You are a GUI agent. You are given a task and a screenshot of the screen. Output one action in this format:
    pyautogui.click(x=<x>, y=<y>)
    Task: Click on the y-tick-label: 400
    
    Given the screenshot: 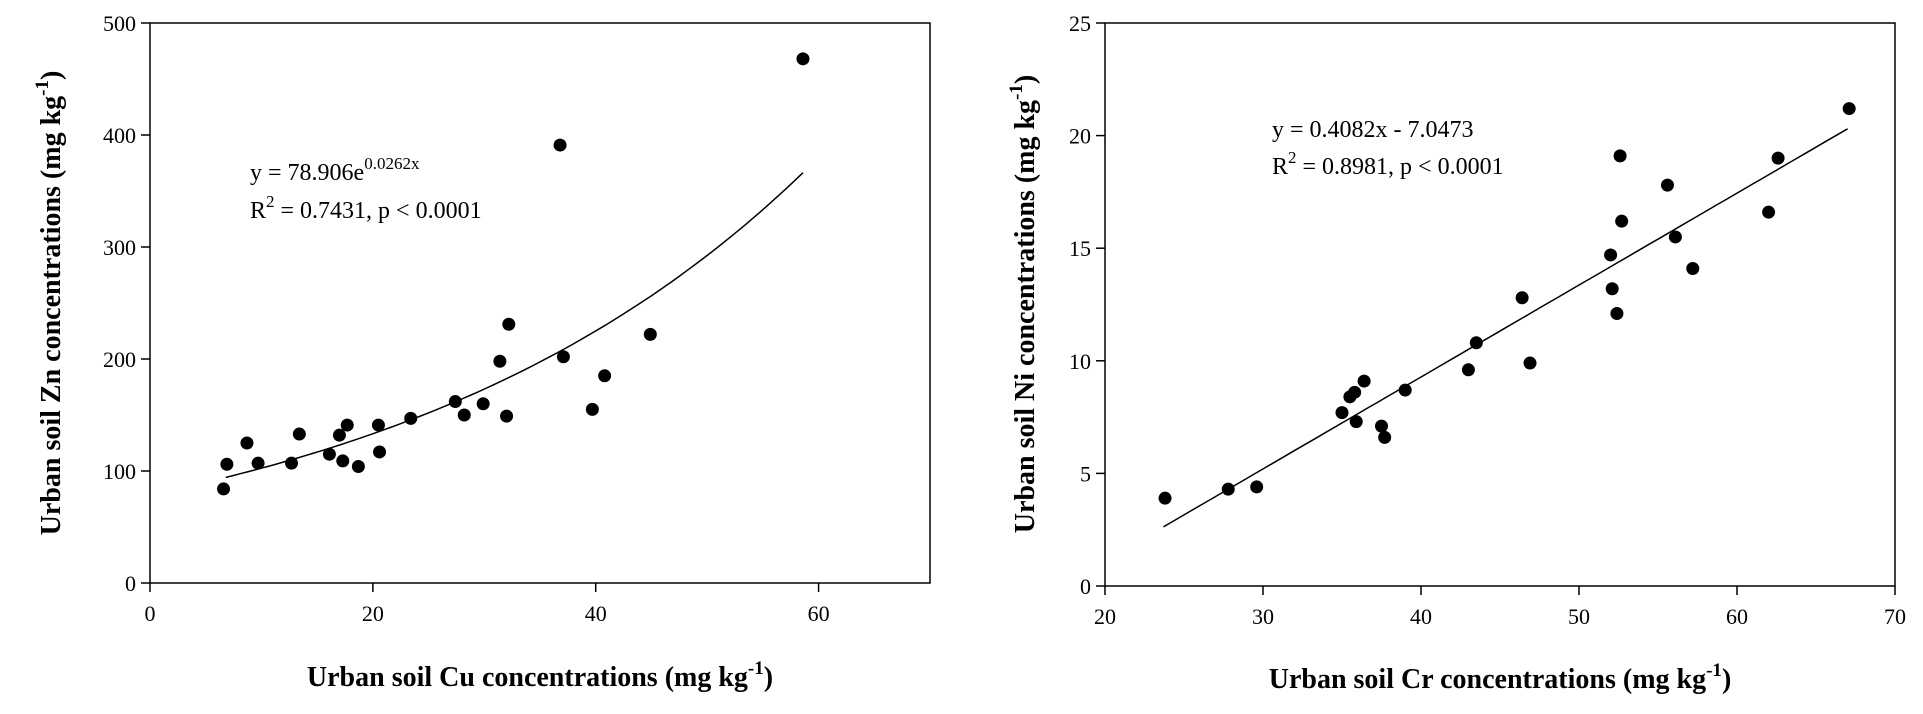 What is the action you would take?
    pyautogui.click(x=119, y=135)
    